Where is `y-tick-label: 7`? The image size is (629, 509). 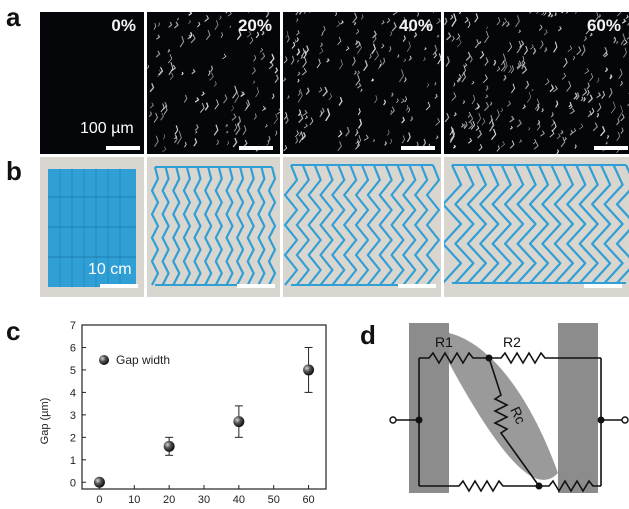
y-tick-label: 7 is located at coordinates (73, 326).